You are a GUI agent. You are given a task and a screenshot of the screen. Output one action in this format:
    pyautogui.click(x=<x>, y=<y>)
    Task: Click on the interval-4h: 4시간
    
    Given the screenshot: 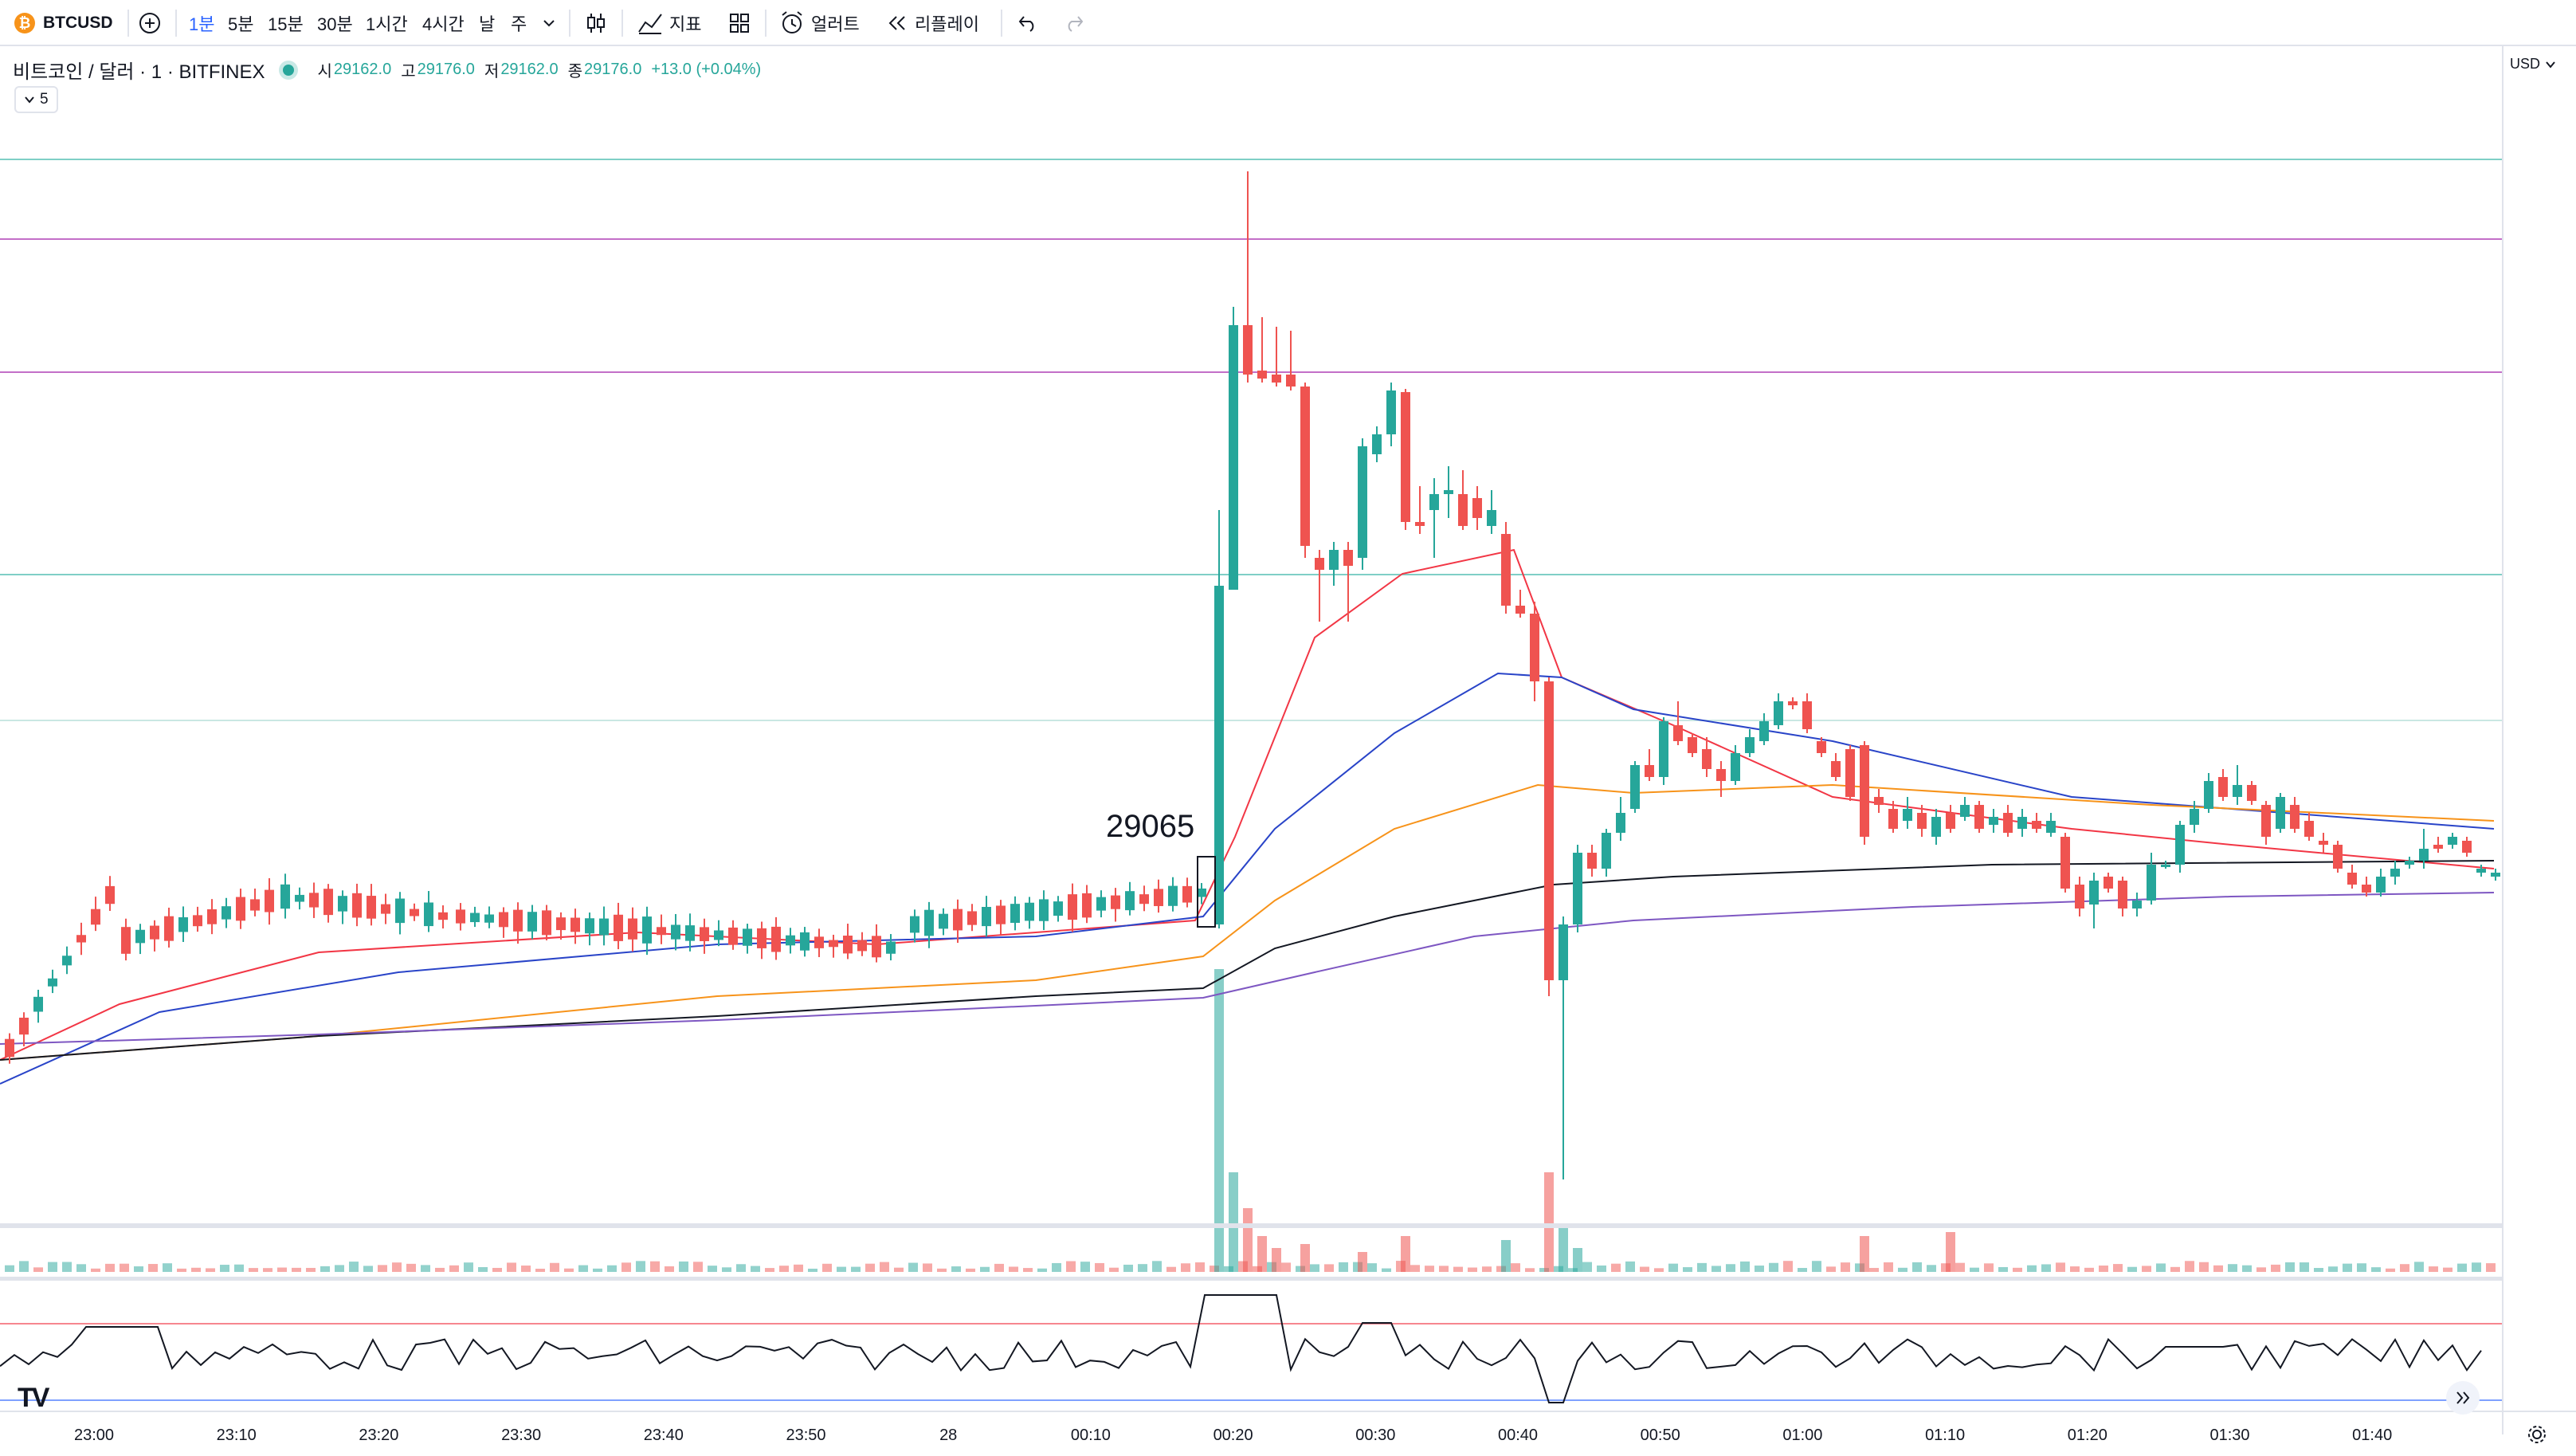 What is the action you would take?
    pyautogui.click(x=443, y=24)
    